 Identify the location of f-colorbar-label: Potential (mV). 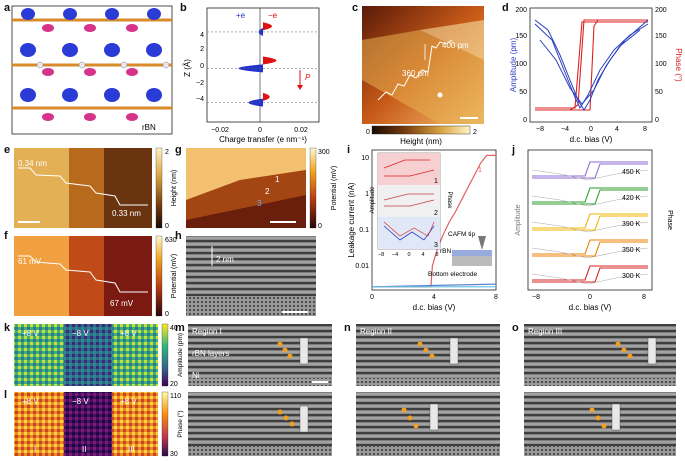
(174, 276).